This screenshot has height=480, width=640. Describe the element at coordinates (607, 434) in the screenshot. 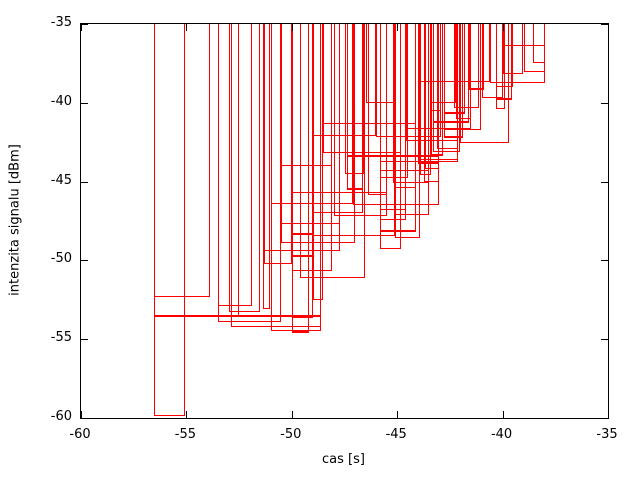

I see `x-tick-label: -35` at that location.